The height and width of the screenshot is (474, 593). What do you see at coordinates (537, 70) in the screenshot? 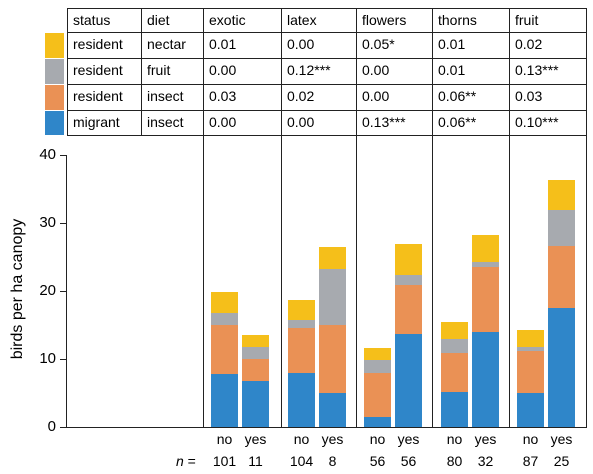
I see `table-coefficient: 0.13***` at bounding box center [537, 70].